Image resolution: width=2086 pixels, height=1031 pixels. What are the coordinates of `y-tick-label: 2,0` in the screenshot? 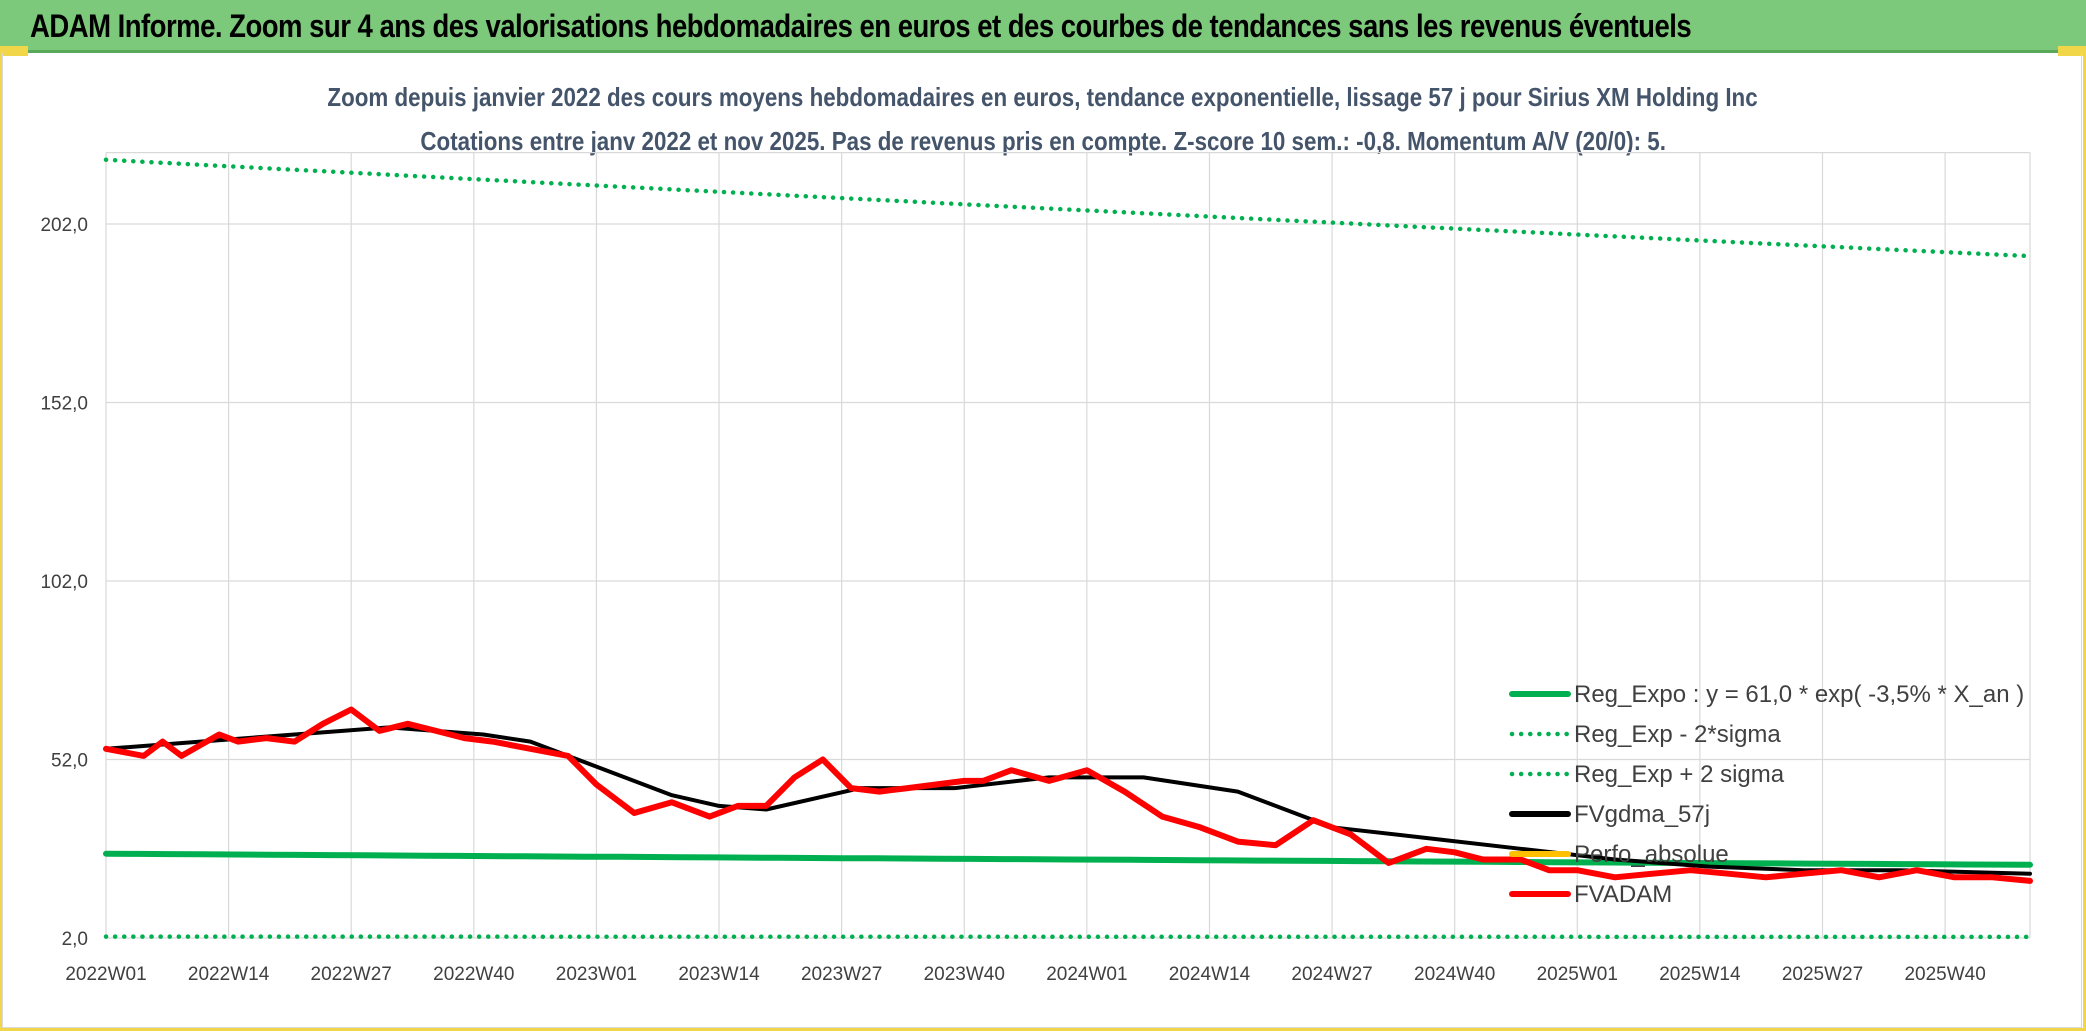 It's located at (75, 939).